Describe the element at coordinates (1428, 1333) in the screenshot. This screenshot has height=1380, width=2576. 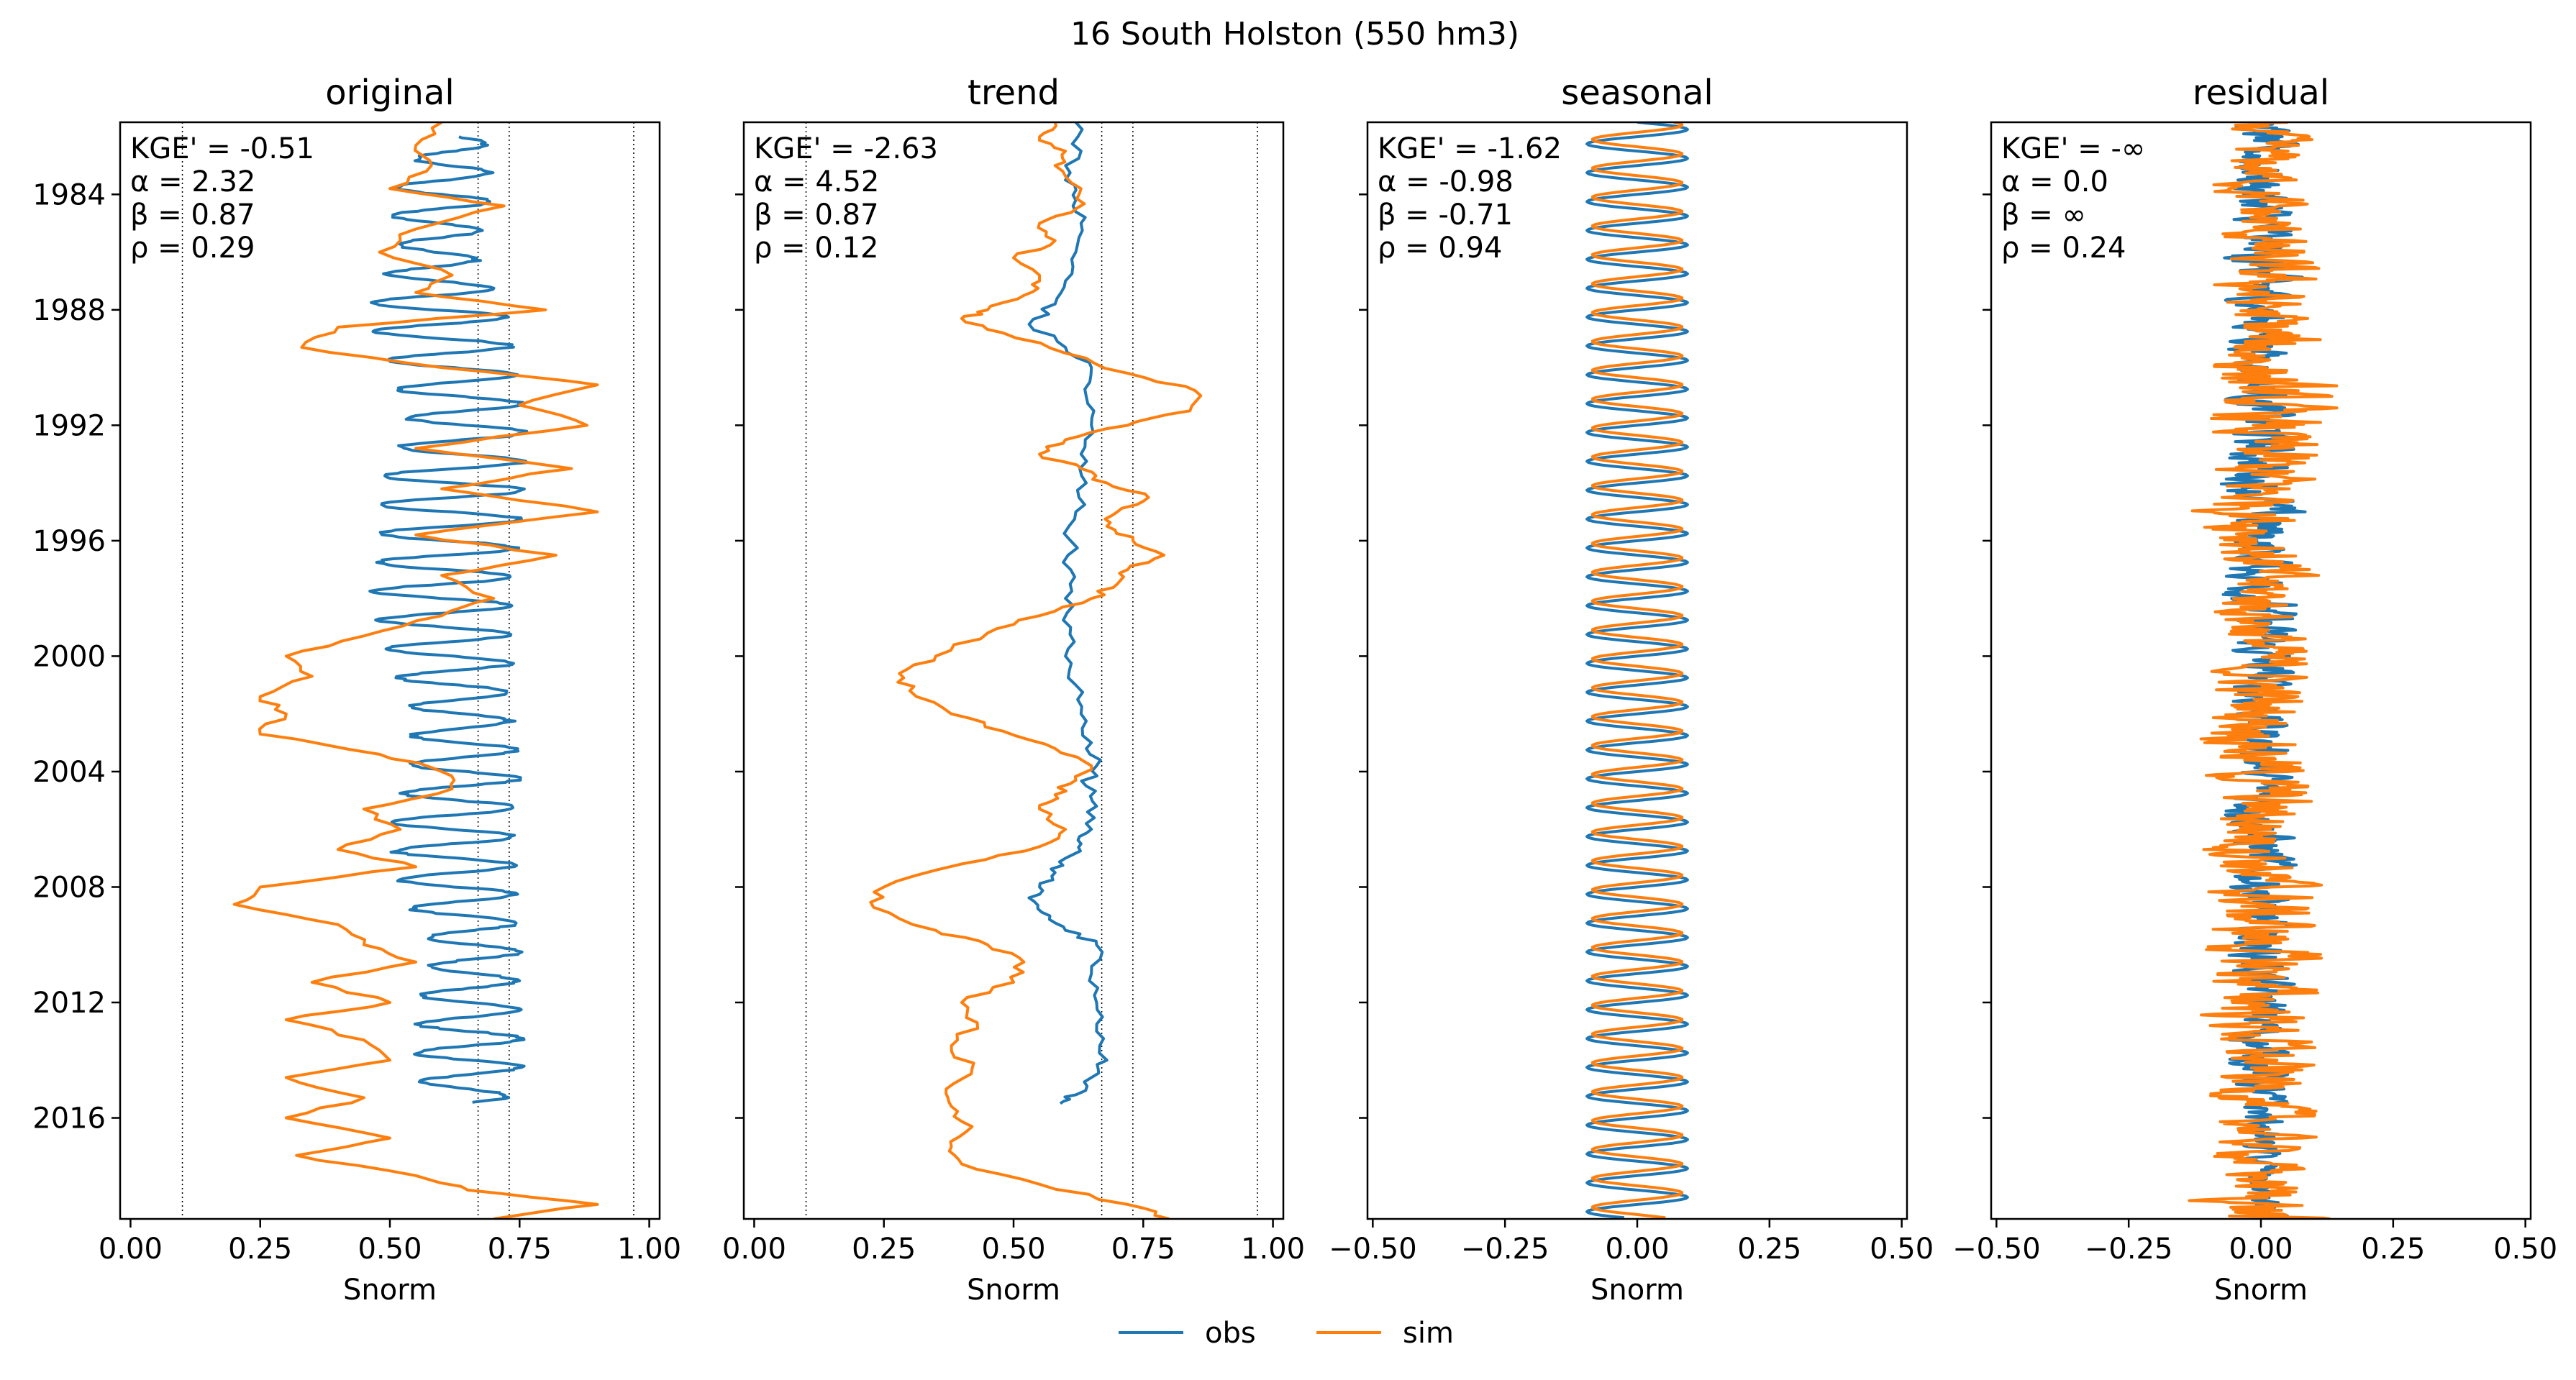
I see `legend-sim-label: sim` at that location.